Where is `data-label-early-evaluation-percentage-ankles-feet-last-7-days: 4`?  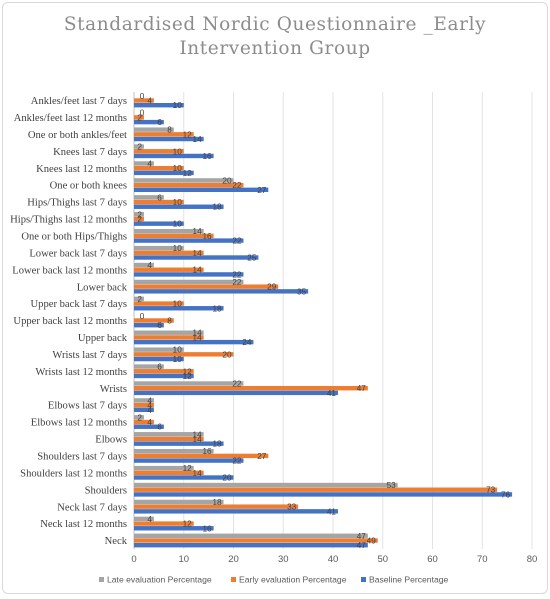 data-label-early-evaluation-percentage-ankles-feet-last-7-days: 4 is located at coordinates (149, 101).